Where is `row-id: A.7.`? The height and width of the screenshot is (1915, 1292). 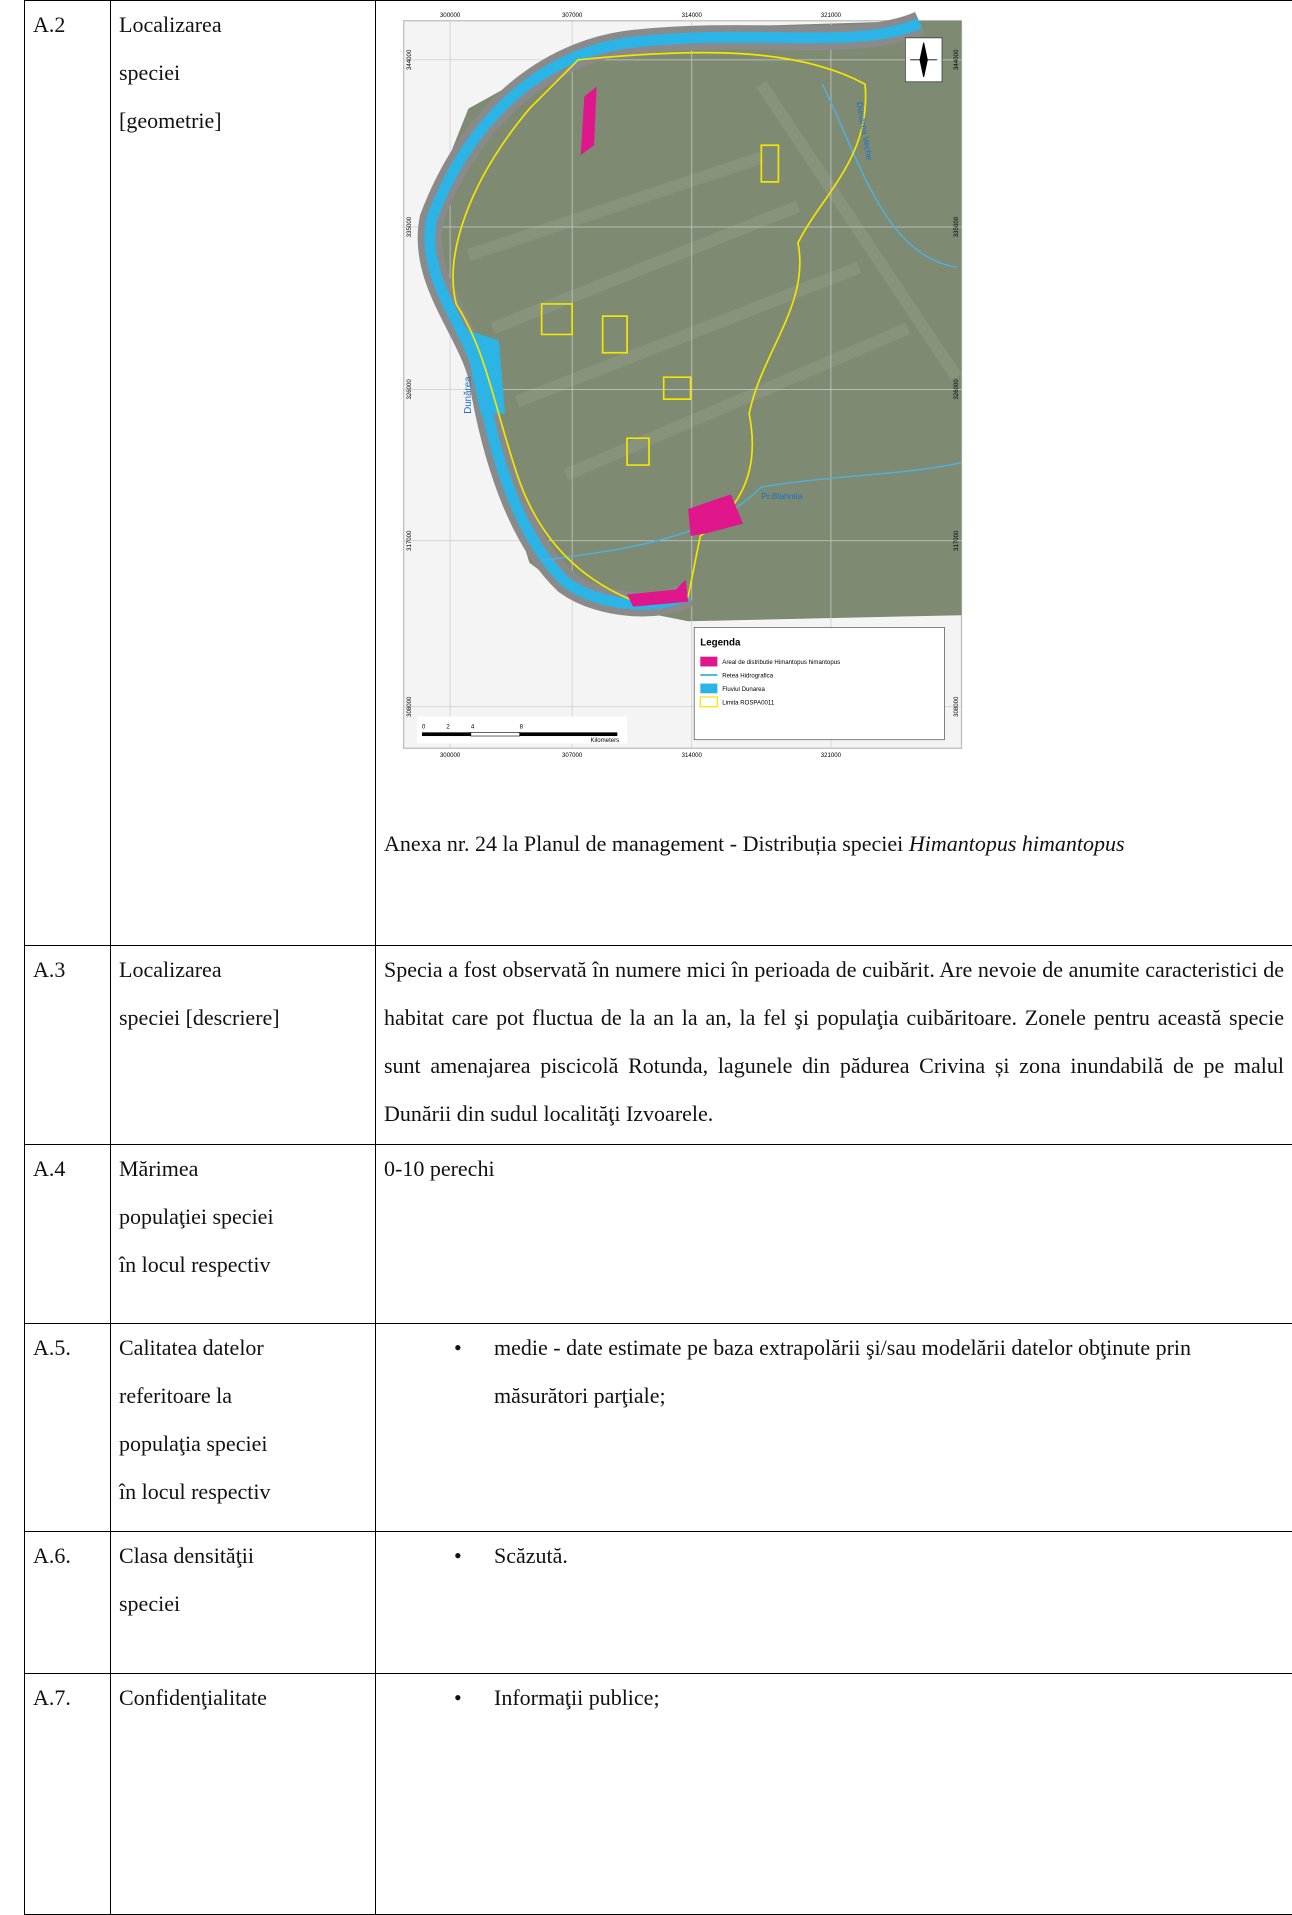
row-id: A.7. is located at coordinates (68, 1794).